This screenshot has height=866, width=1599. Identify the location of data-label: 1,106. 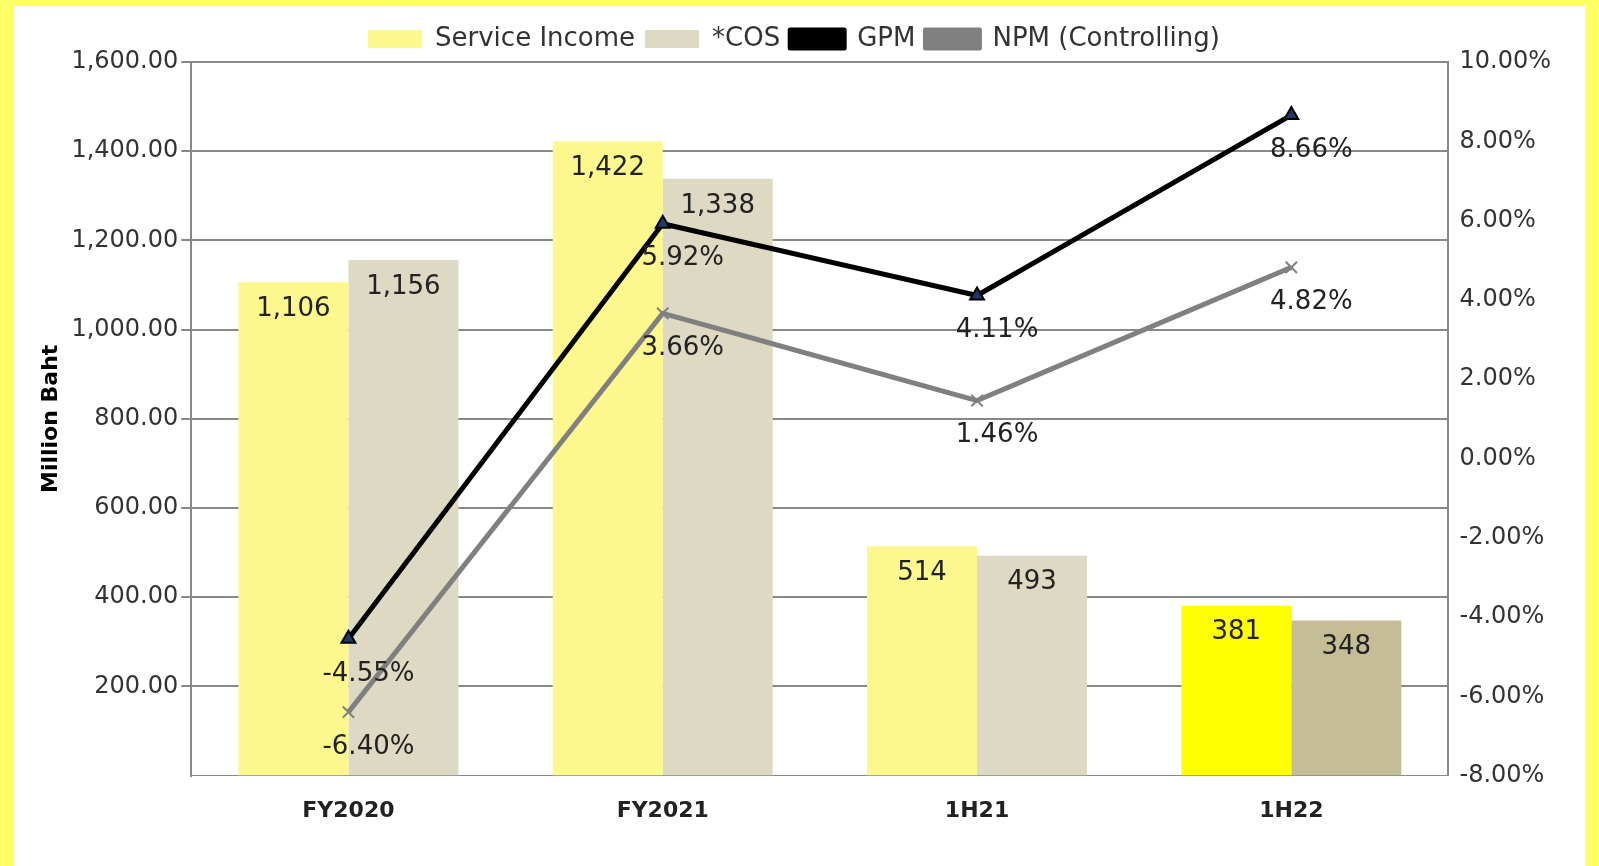
(293, 307).